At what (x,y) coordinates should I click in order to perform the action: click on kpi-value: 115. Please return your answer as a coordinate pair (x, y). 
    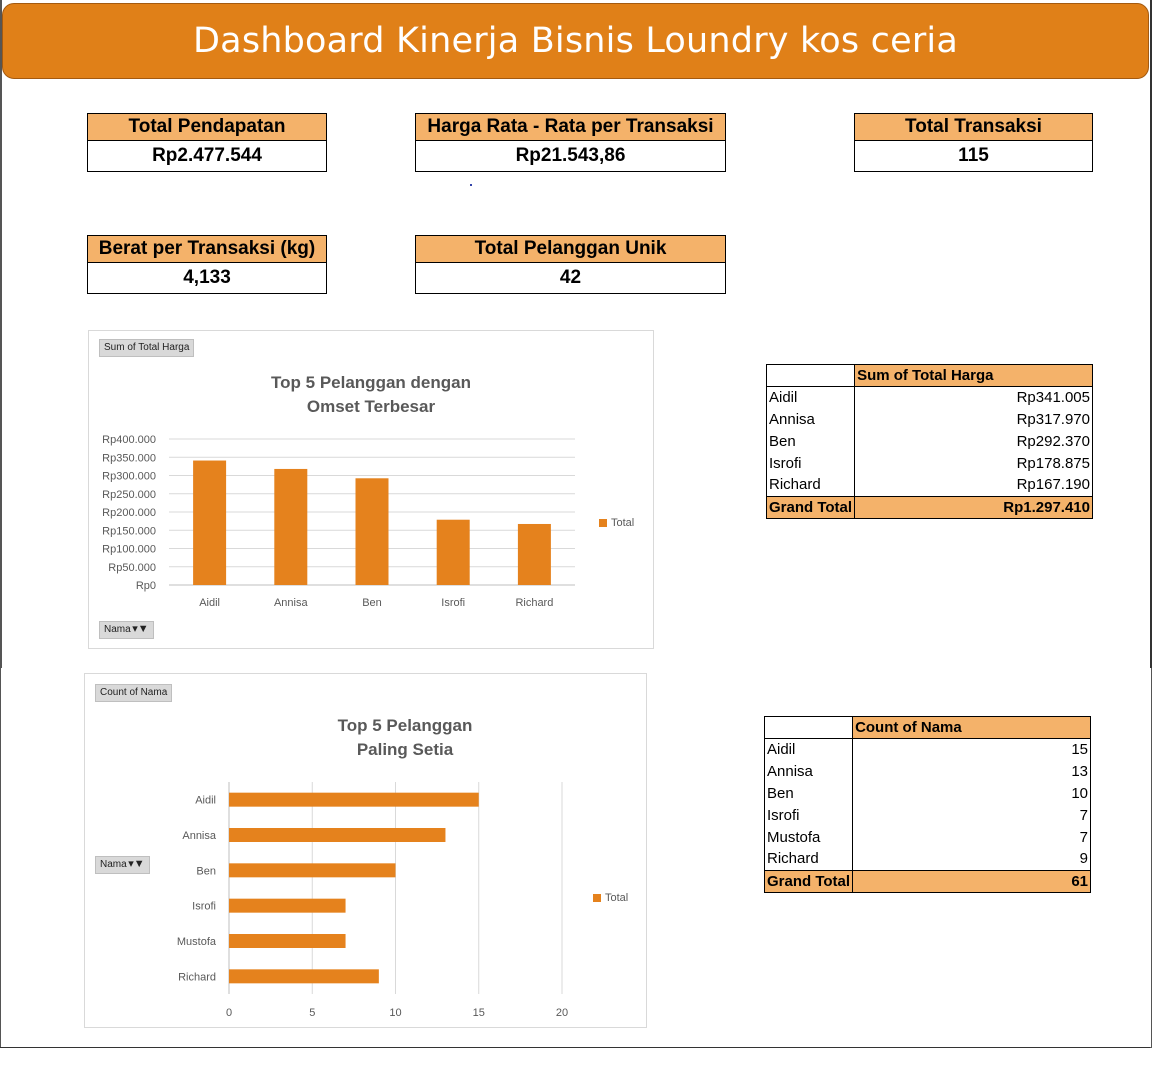
    Looking at the image, I should click on (973, 155).